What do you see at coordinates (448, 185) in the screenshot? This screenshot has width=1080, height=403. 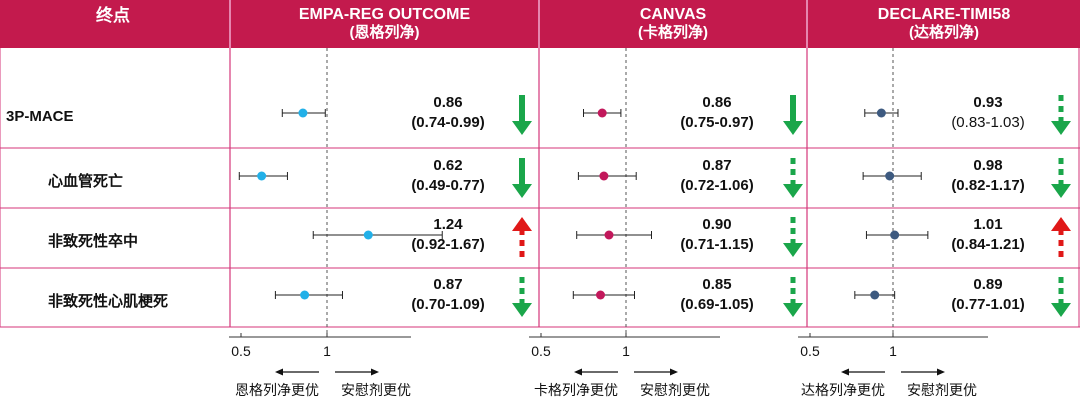 I see `confidence-interval-value: (0.49-0.77)` at bounding box center [448, 185].